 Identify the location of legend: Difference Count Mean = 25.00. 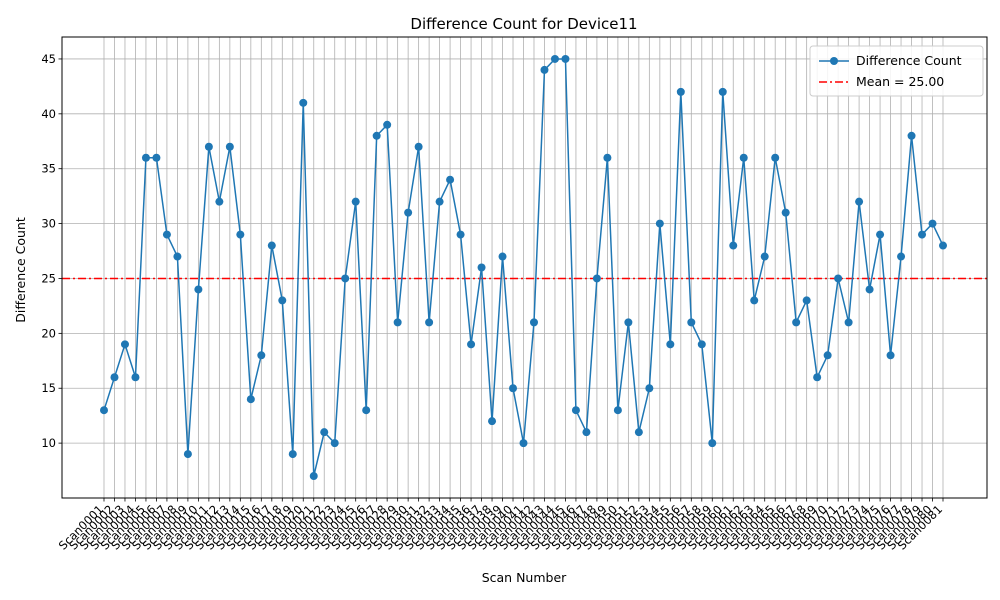
(896, 71).